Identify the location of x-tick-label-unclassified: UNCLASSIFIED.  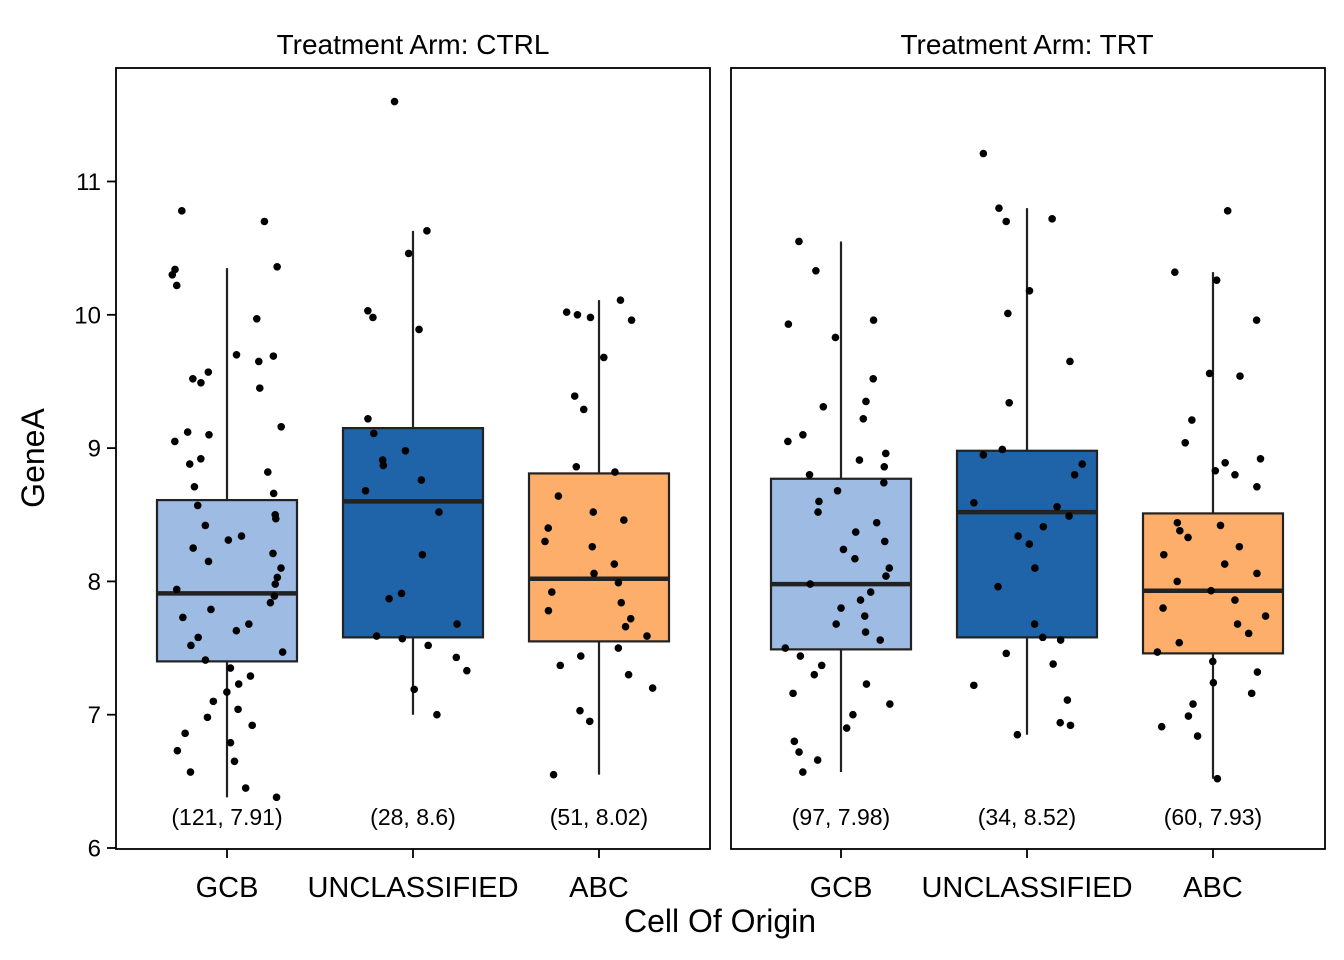
(412, 888).